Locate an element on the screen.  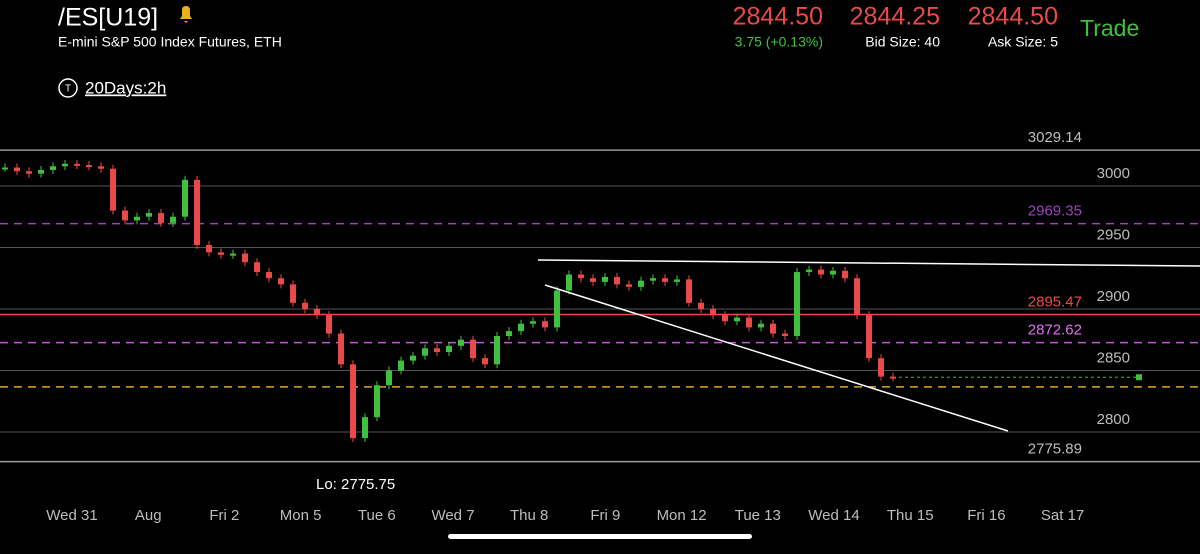
x-tick-label: Tue 13 is located at coordinates (758, 515).